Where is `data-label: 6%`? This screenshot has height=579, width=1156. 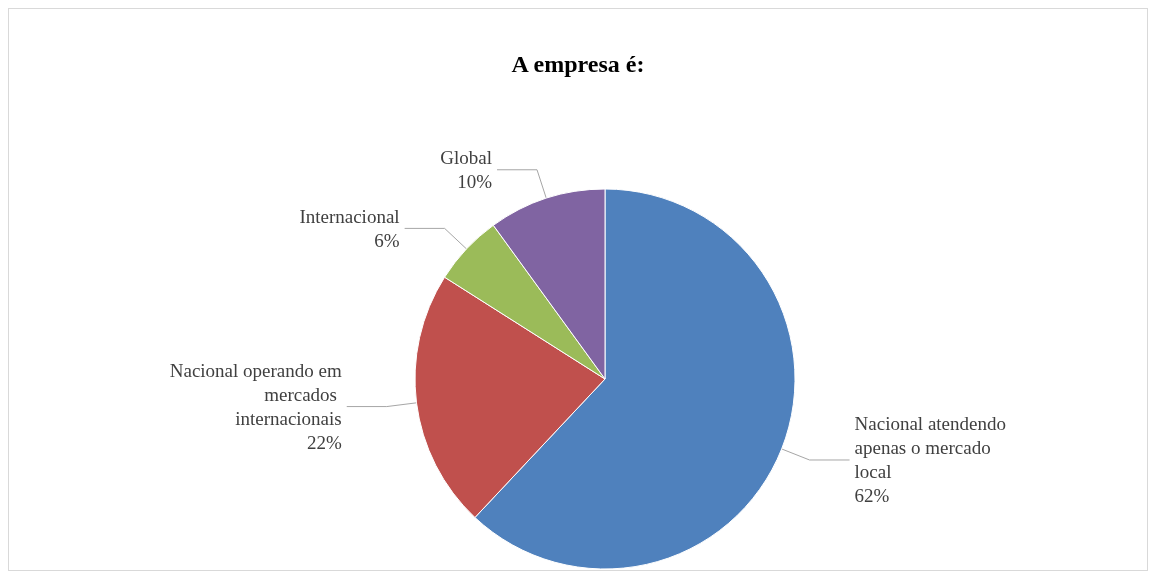 data-label: 6% is located at coordinates (387, 240).